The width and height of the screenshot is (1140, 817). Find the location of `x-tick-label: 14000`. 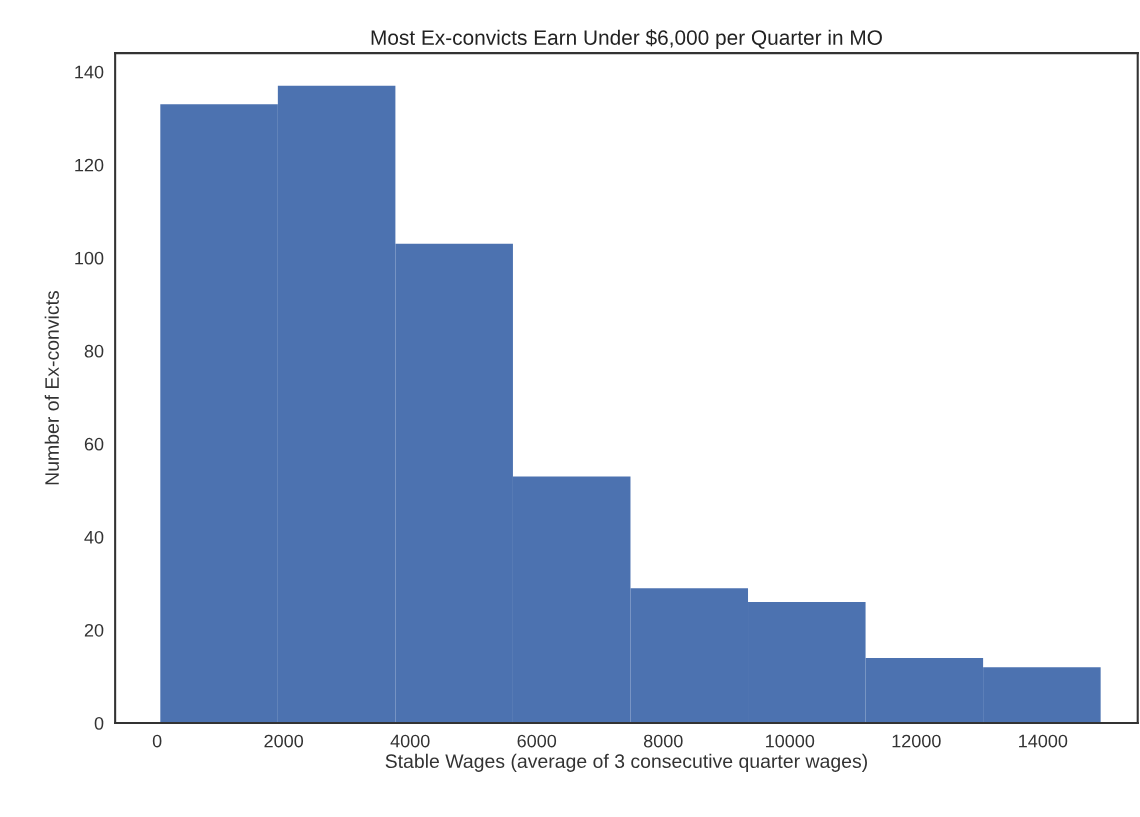

x-tick-label: 14000 is located at coordinates (1043, 741).